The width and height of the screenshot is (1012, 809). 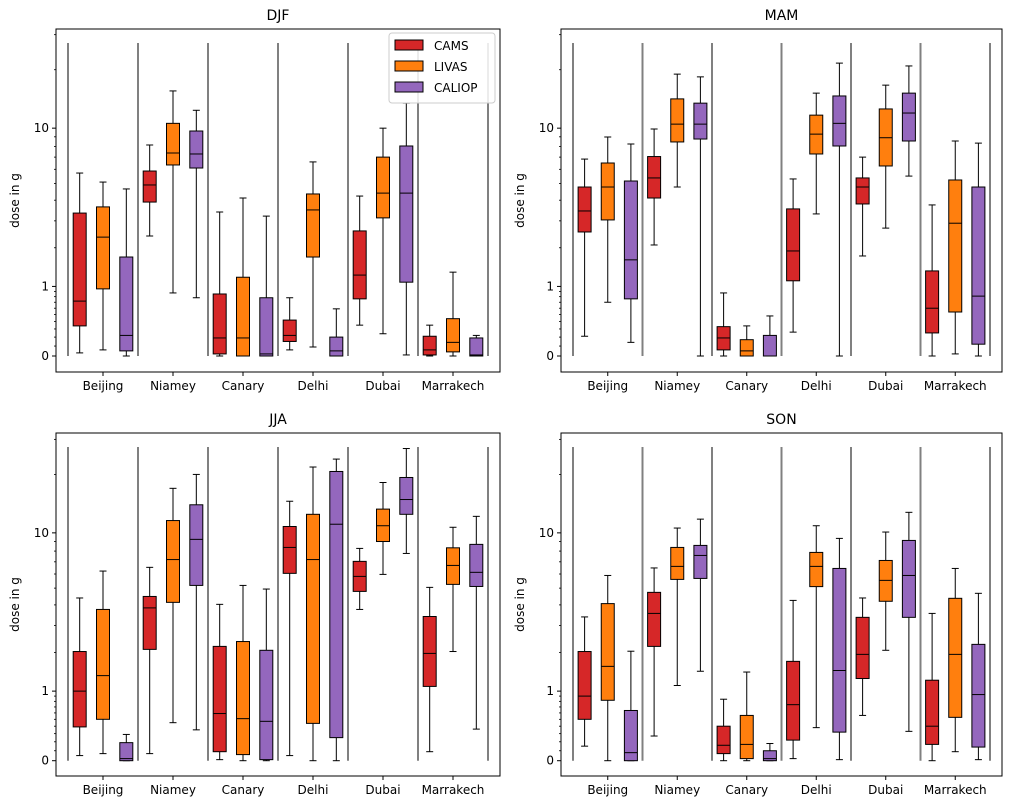 I want to click on box-caliop-beijing, so click(x=630, y=706).